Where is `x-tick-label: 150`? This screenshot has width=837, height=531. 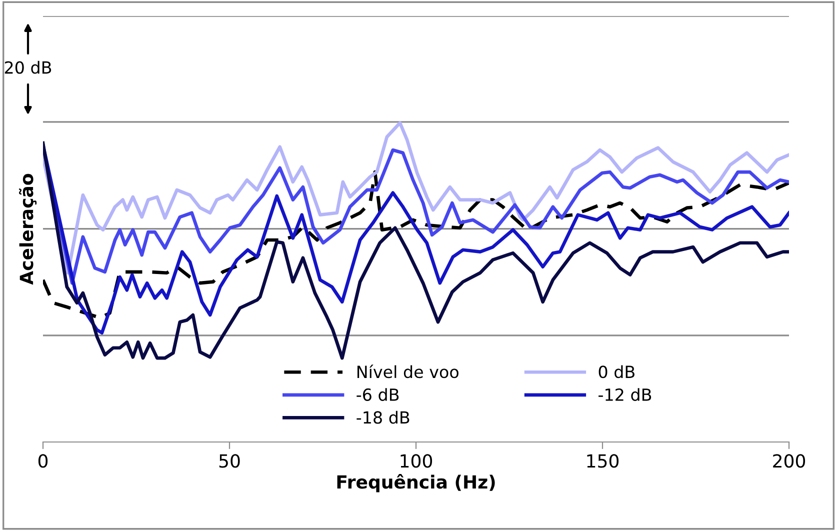
x-tick-label: 150 is located at coordinates (603, 461).